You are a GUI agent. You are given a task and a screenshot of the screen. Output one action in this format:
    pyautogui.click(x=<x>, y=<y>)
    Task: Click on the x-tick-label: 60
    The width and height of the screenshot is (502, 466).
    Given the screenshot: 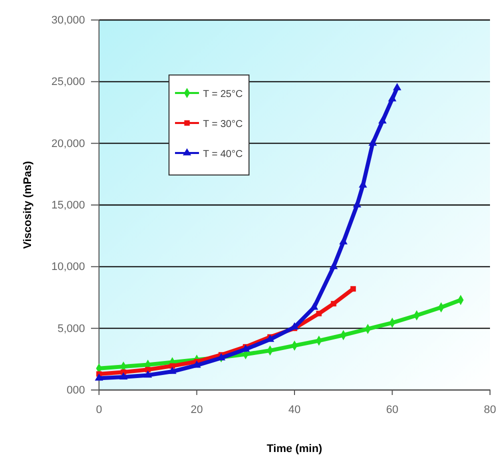 What is the action you would take?
    pyautogui.click(x=392, y=410)
    